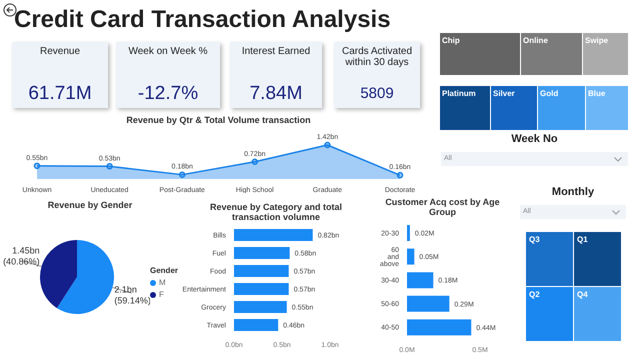 This screenshot has width=640, height=360. I want to click on category-label: Week on Week %, so click(168, 51).